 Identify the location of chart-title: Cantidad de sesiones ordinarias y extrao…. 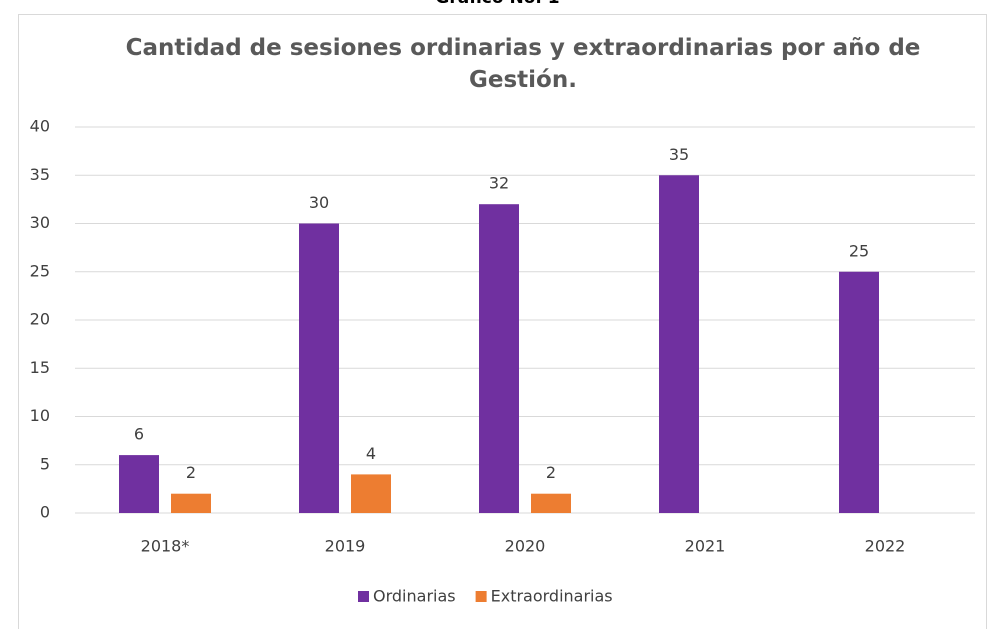
(523, 64).